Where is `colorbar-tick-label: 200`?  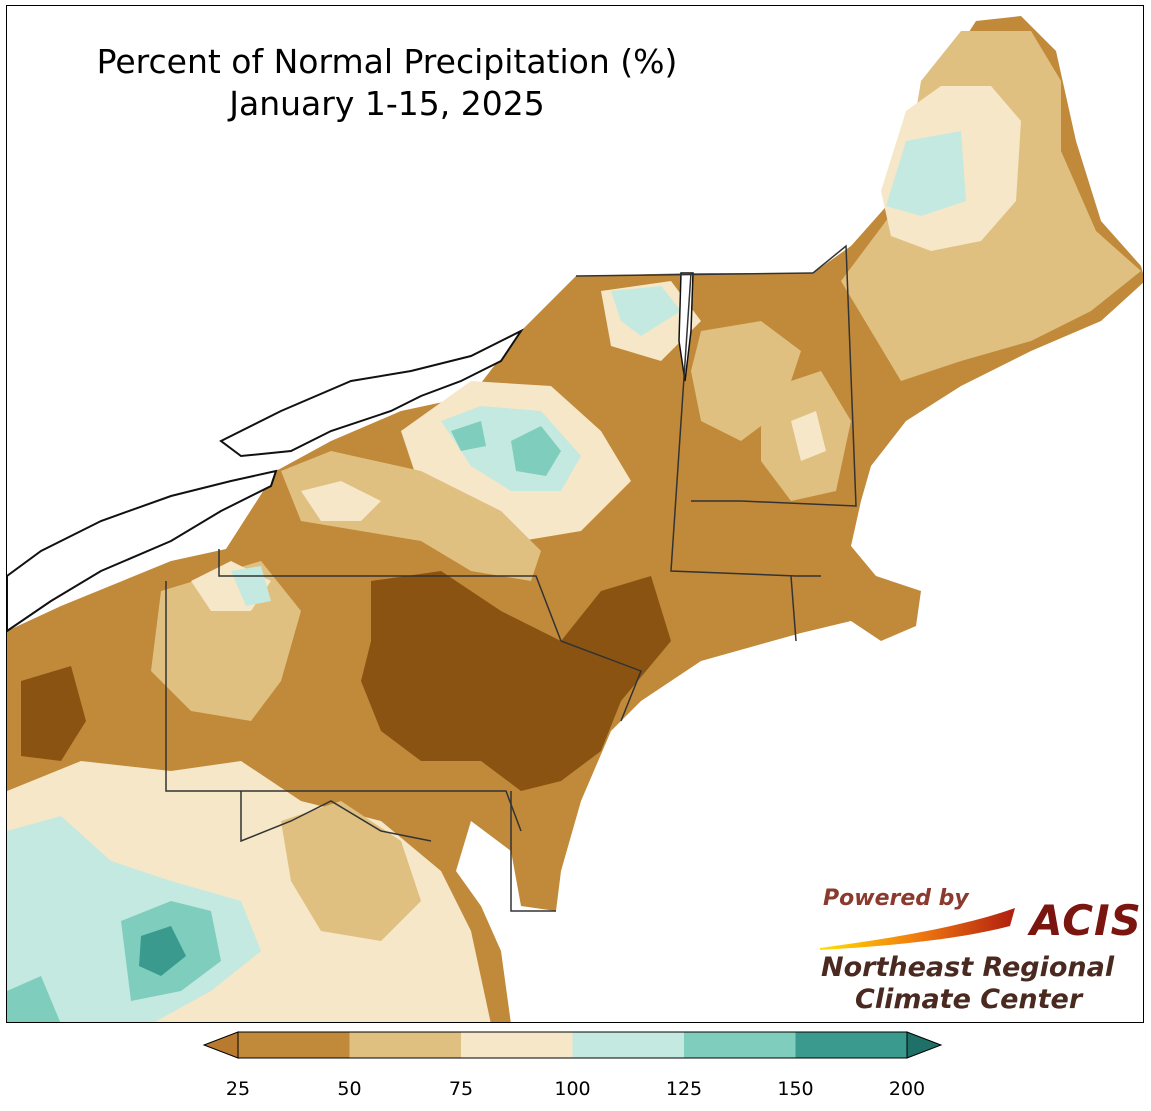 colorbar-tick-label: 200 is located at coordinates (907, 1089).